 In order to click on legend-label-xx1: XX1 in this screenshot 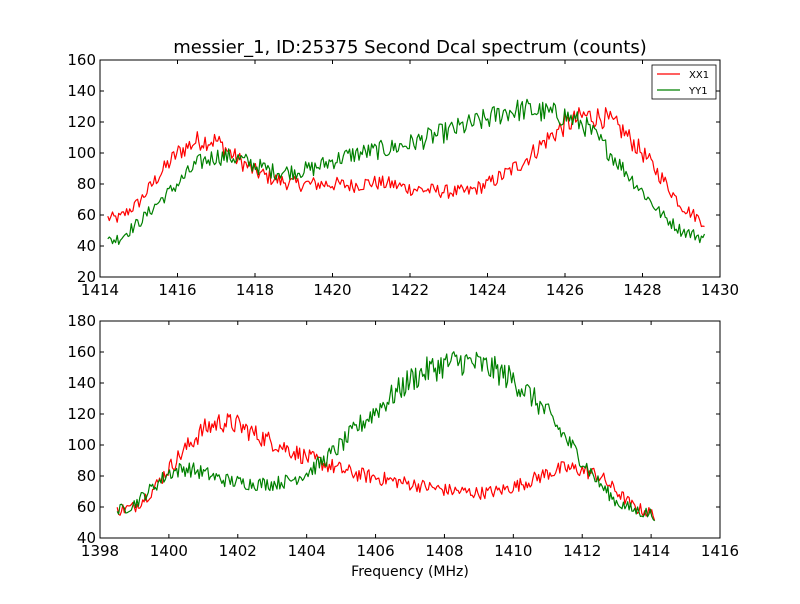, I will do `click(699, 75)`.